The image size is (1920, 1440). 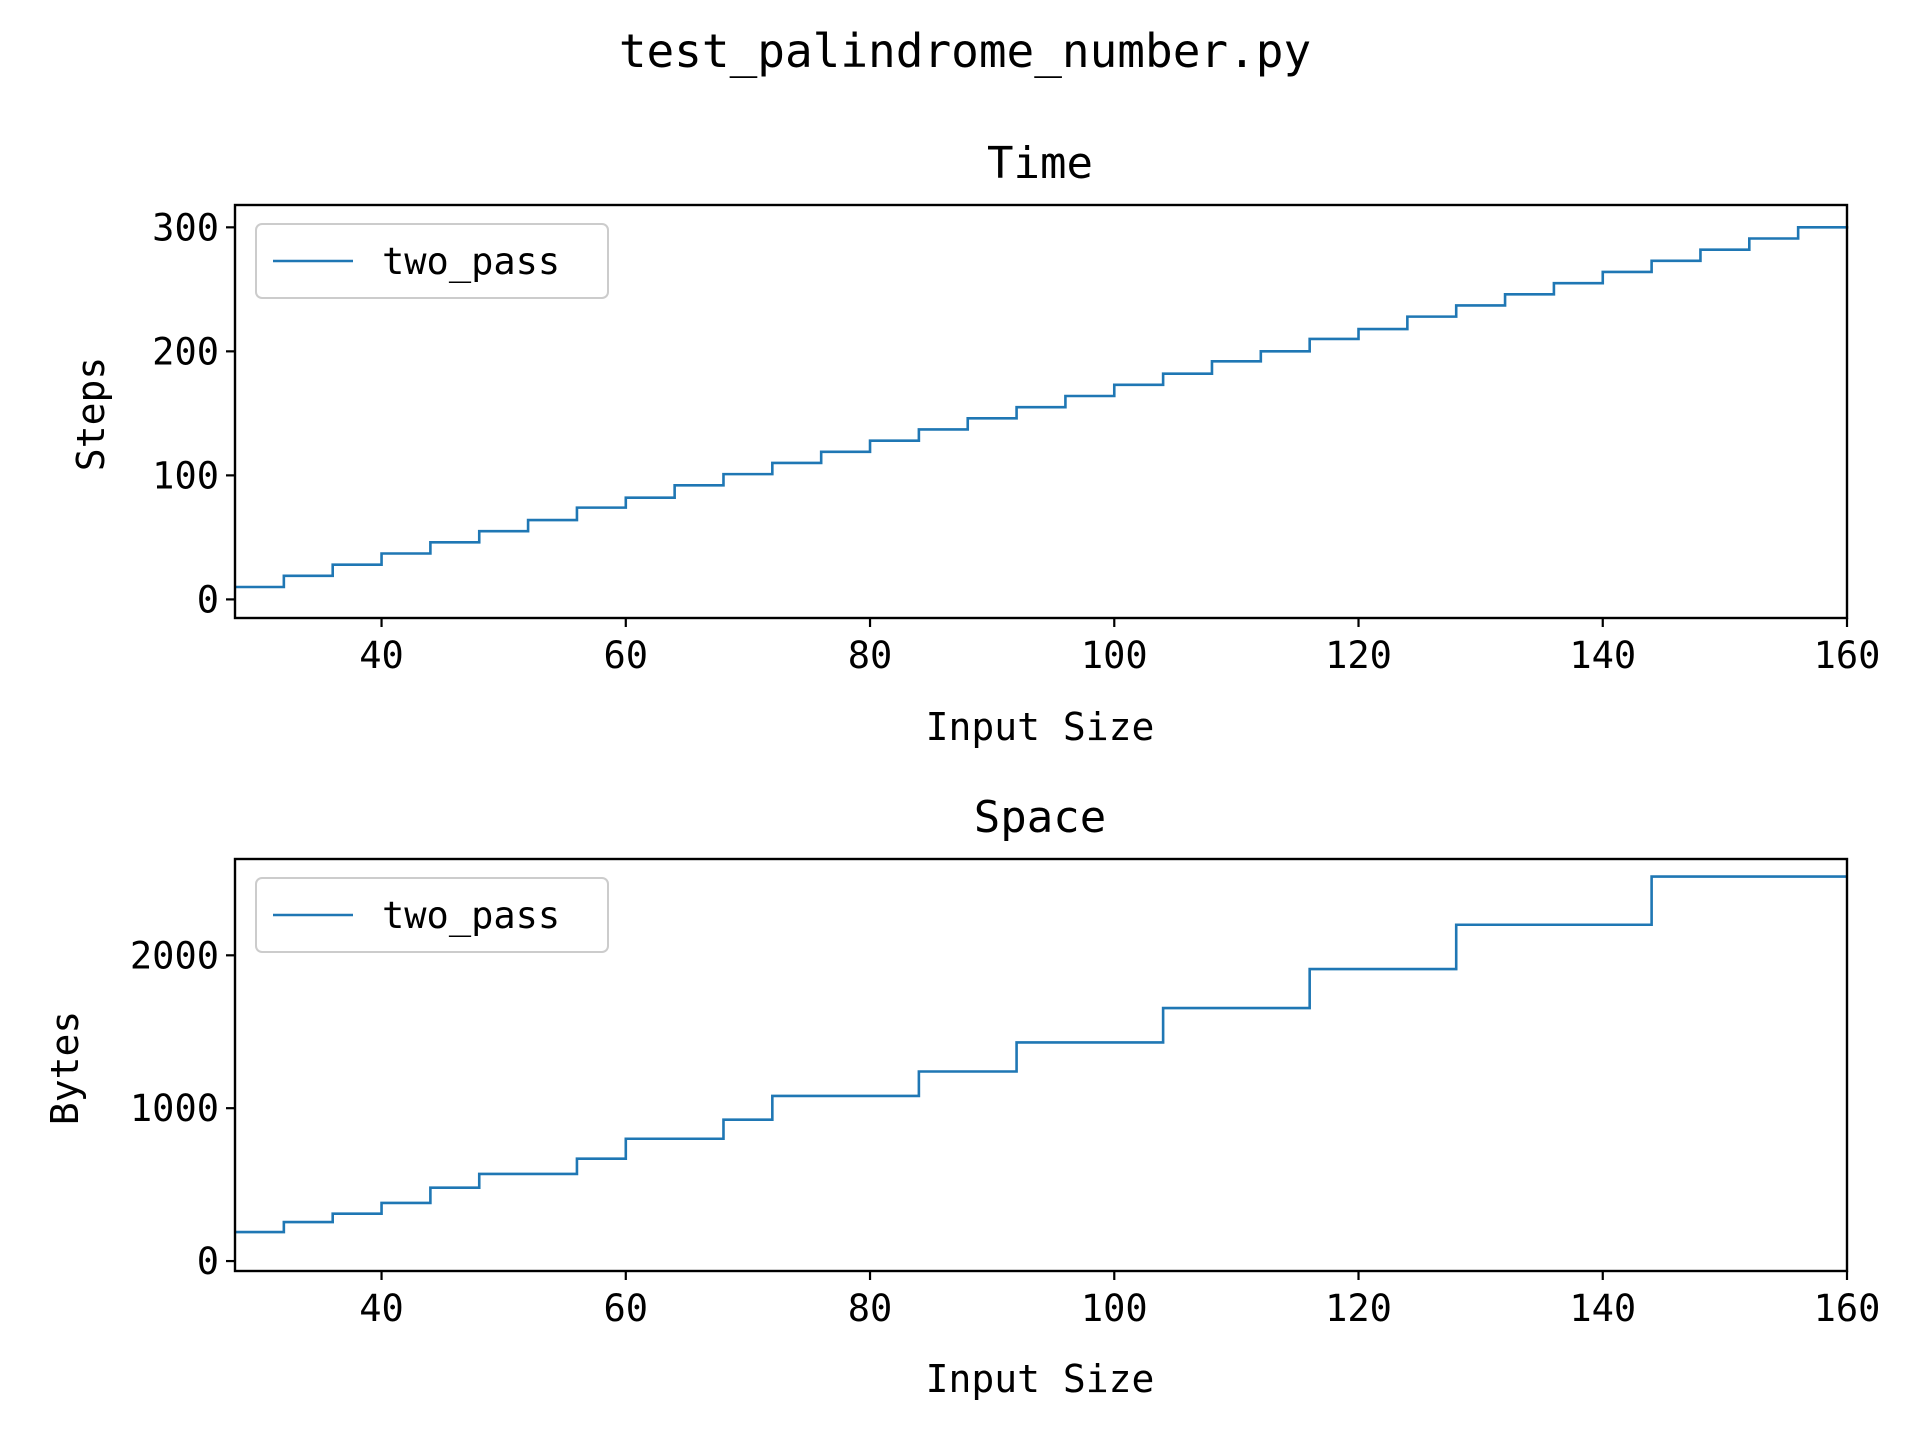 What do you see at coordinates (870, 1308) in the screenshot?
I see `space-xtick-label: 80` at bounding box center [870, 1308].